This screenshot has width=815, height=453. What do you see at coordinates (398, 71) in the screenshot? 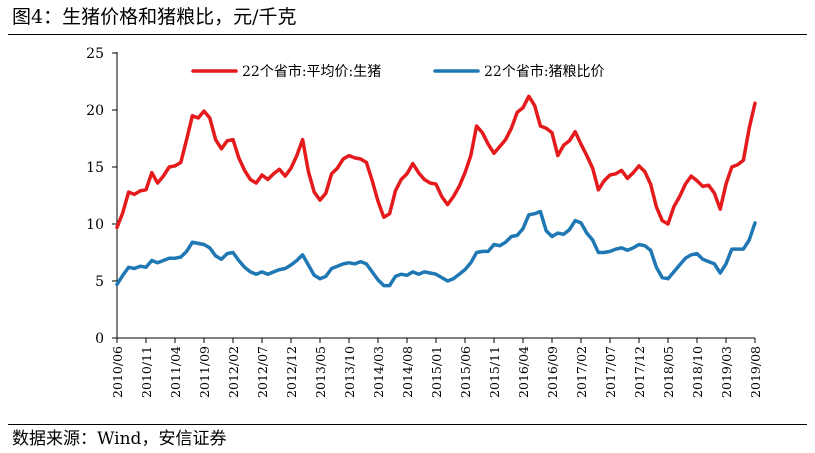
I see `chart-legend: 22个省市:平均价:生猪 22个省市:猪粮比价` at bounding box center [398, 71].